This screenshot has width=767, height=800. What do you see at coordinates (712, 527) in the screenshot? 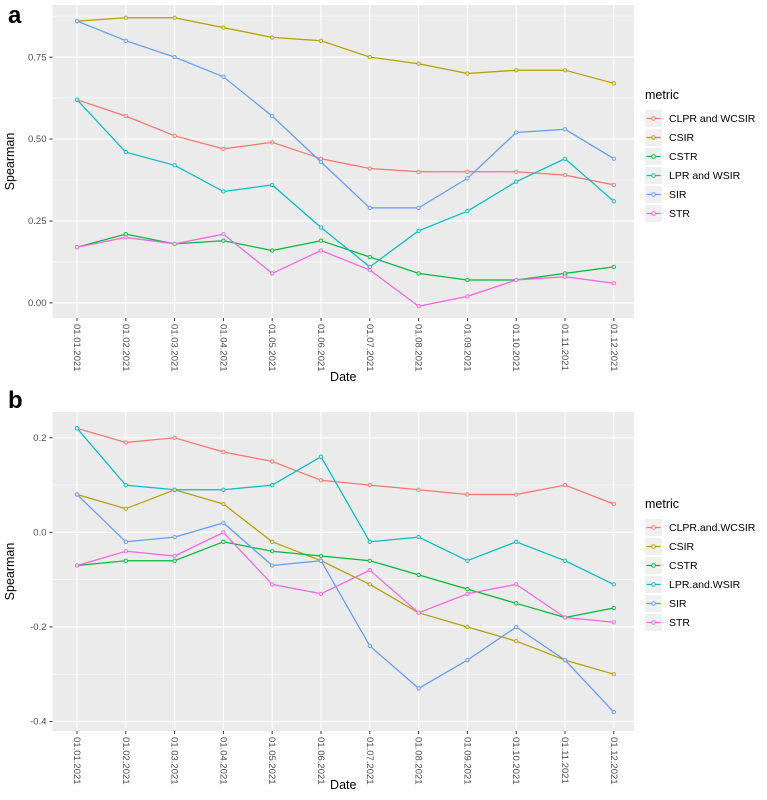
I see `legend-label: CLPR.and.WCSIR` at bounding box center [712, 527].